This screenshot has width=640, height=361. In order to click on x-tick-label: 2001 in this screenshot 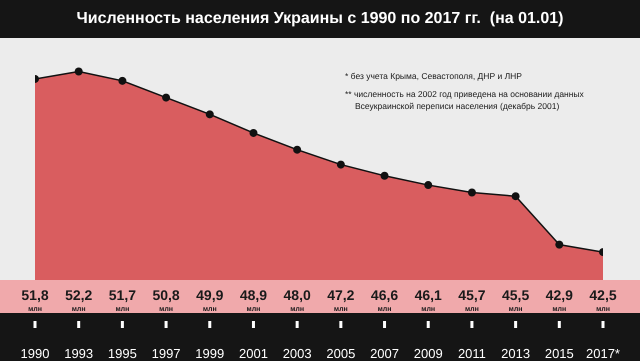, I will do `click(253, 353)`.